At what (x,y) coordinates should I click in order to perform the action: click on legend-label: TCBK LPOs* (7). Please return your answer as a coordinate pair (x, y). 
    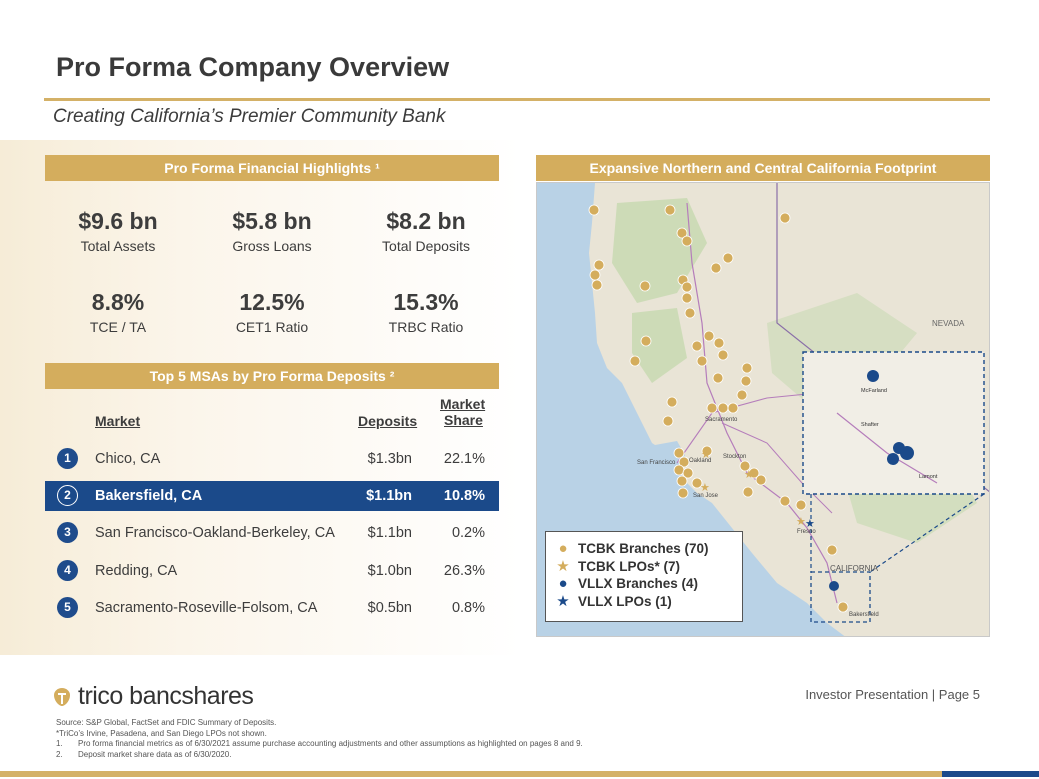
    Looking at the image, I should click on (629, 566).